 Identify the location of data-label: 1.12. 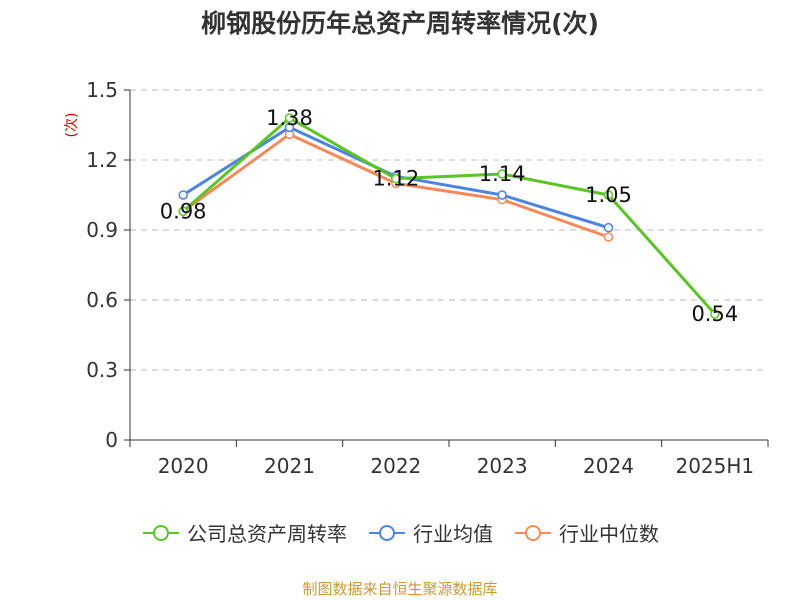
(395, 179).